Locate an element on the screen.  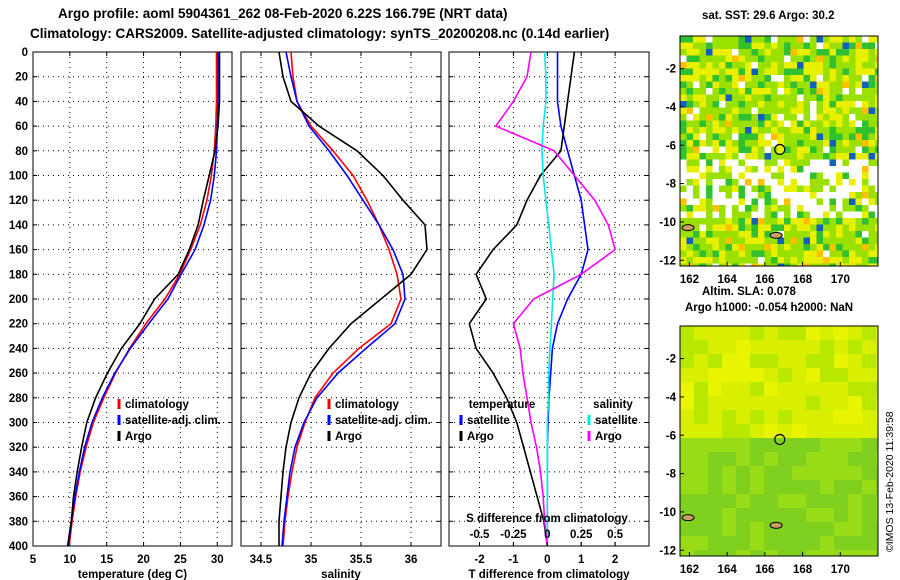
sla-map-cells is located at coordinates (779, 441).